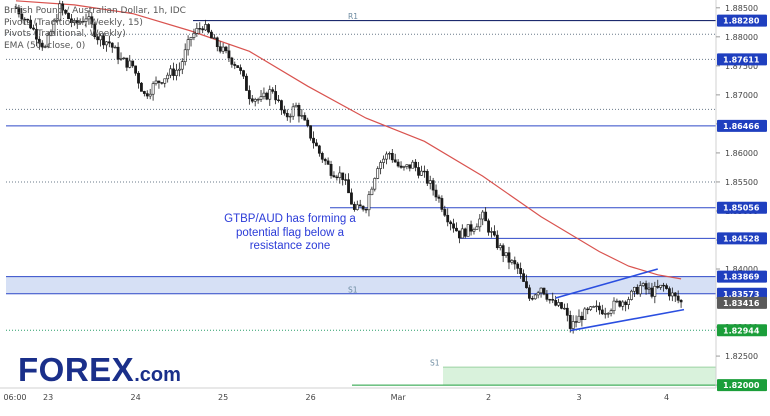 Image resolution: width=770 pixels, height=416 pixels. I want to click on x-tick-label-4: 26, so click(311, 397).